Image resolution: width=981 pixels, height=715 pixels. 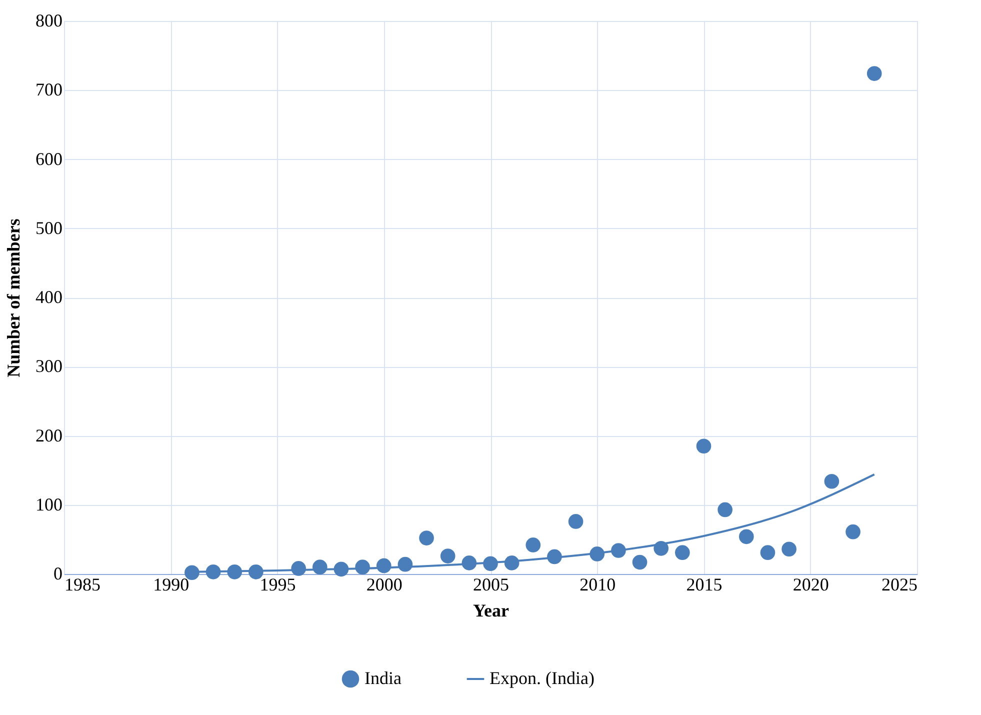 What do you see at coordinates (900, 584) in the screenshot?
I see `x-tick-label: 2025` at bounding box center [900, 584].